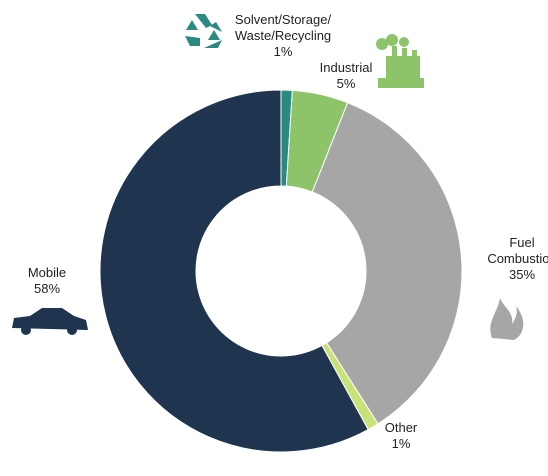 Image resolution: width=548 pixels, height=476 pixels. I want to click on slice-label: Solvent/Storage/Waste/Recycling 1%, so click(283, 36).